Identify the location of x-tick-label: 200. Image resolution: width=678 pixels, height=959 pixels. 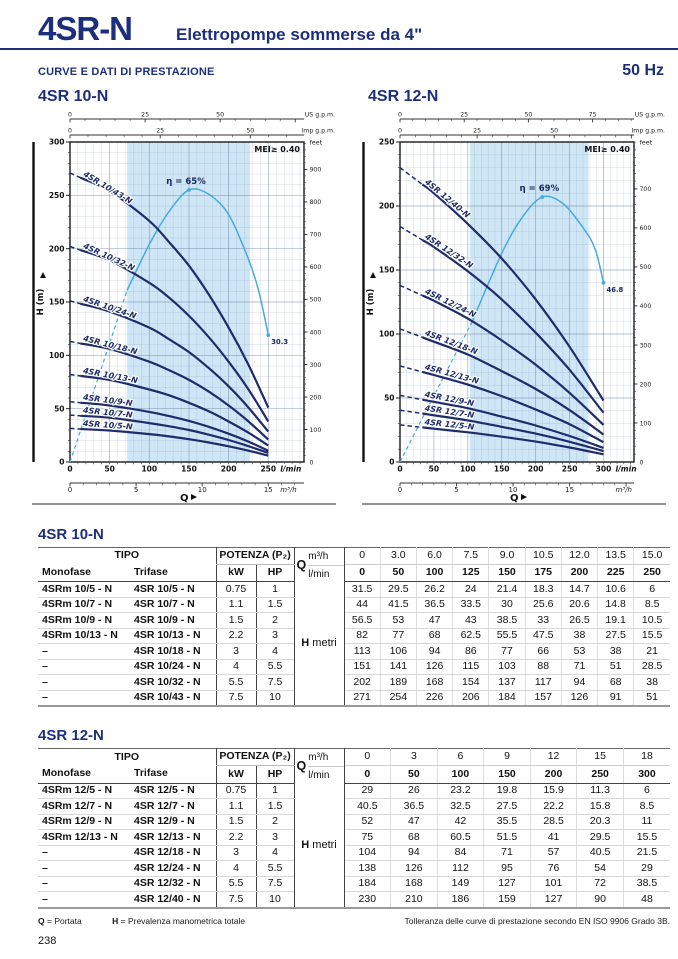
(229, 468).